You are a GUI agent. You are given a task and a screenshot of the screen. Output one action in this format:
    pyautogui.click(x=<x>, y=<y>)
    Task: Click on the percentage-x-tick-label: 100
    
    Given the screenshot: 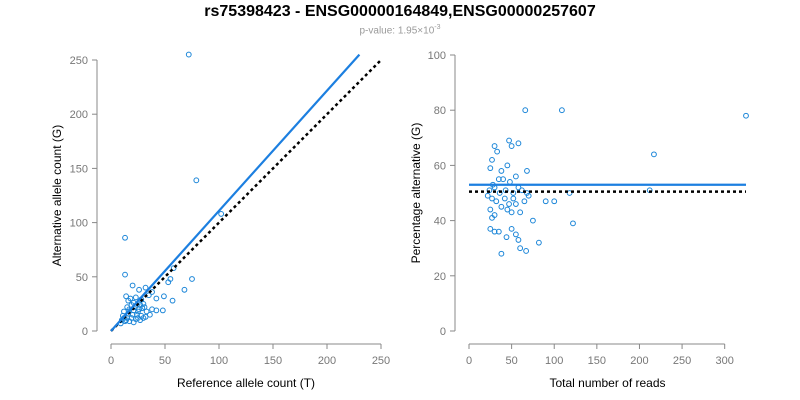 What is the action you would take?
    pyautogui.click(x=554, y=361)
    